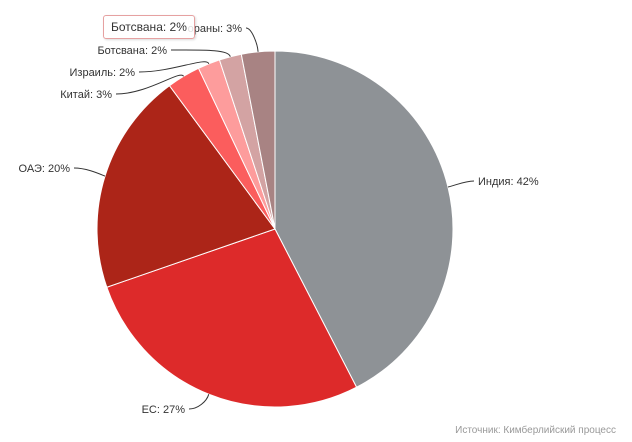 The height and width of the screenshot is (442, 632). Describe the element at coordinates (508, 182) in the screenshot. I see `data-label-0: Индия: 42%` at that location.